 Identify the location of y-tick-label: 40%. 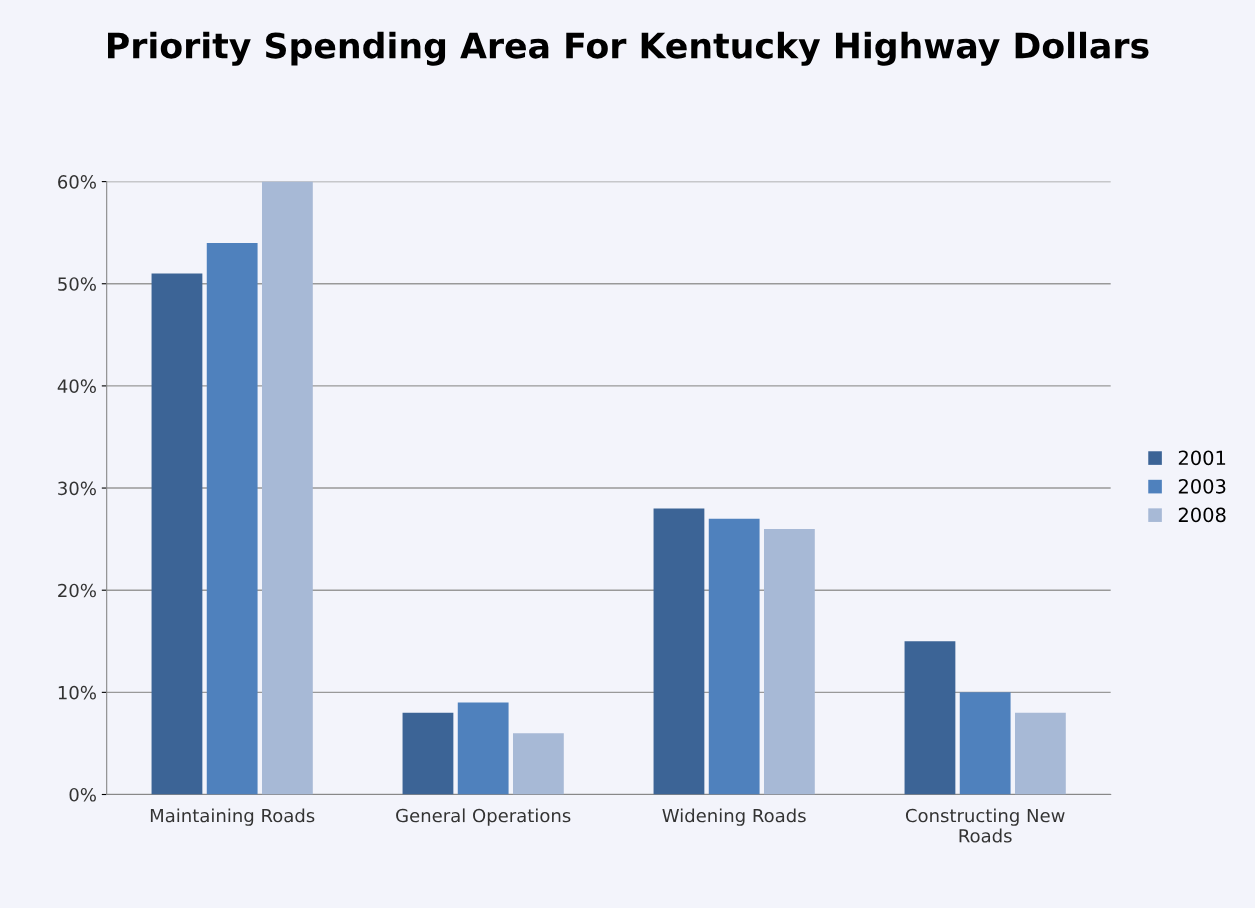
(76, 386).